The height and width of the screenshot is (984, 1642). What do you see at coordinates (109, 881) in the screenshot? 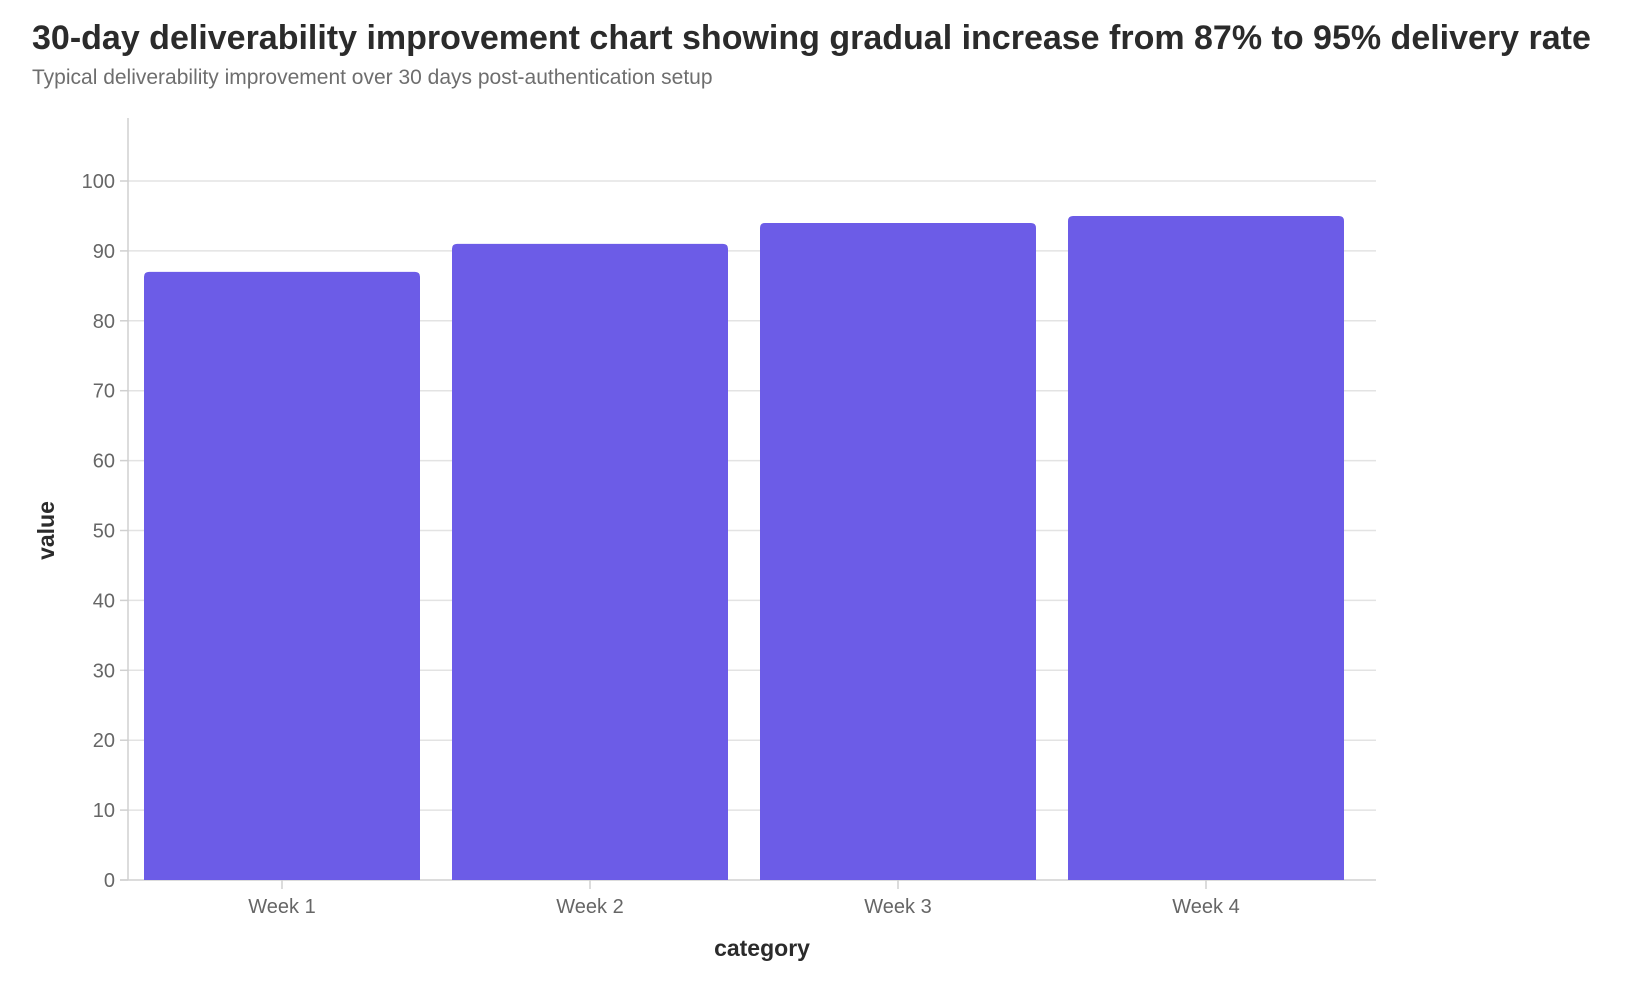
I see `y-tick-label: 0` at bounding box center [109, 881].